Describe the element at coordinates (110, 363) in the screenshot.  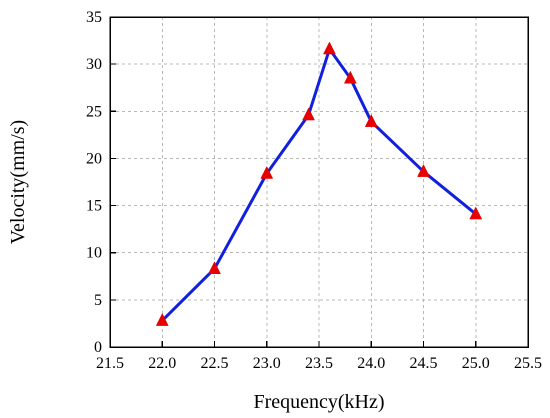
I see `x-tick-label: 21.5` at that location.